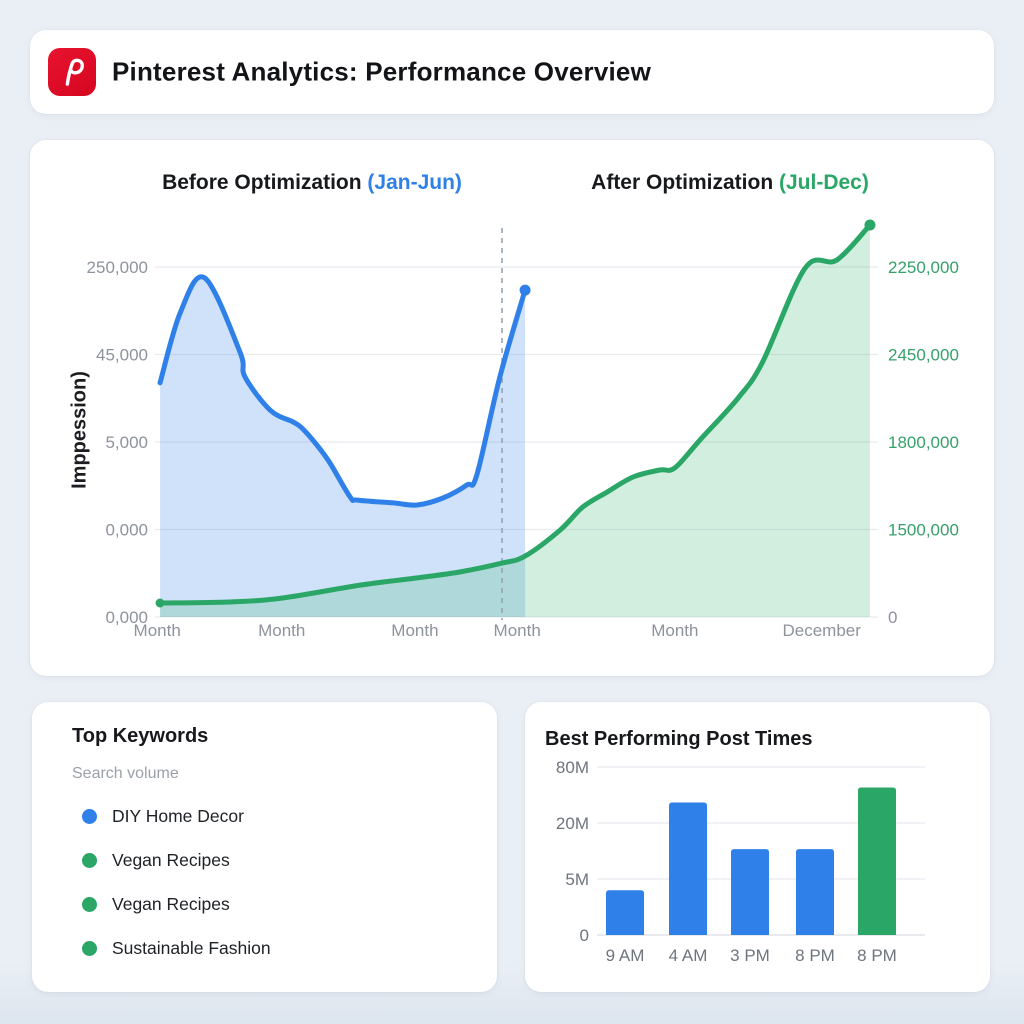 The height and width of the screenshot is (1024, 1024). I want to click on bar-y-axis-tick: 20M, so click(572, 823).